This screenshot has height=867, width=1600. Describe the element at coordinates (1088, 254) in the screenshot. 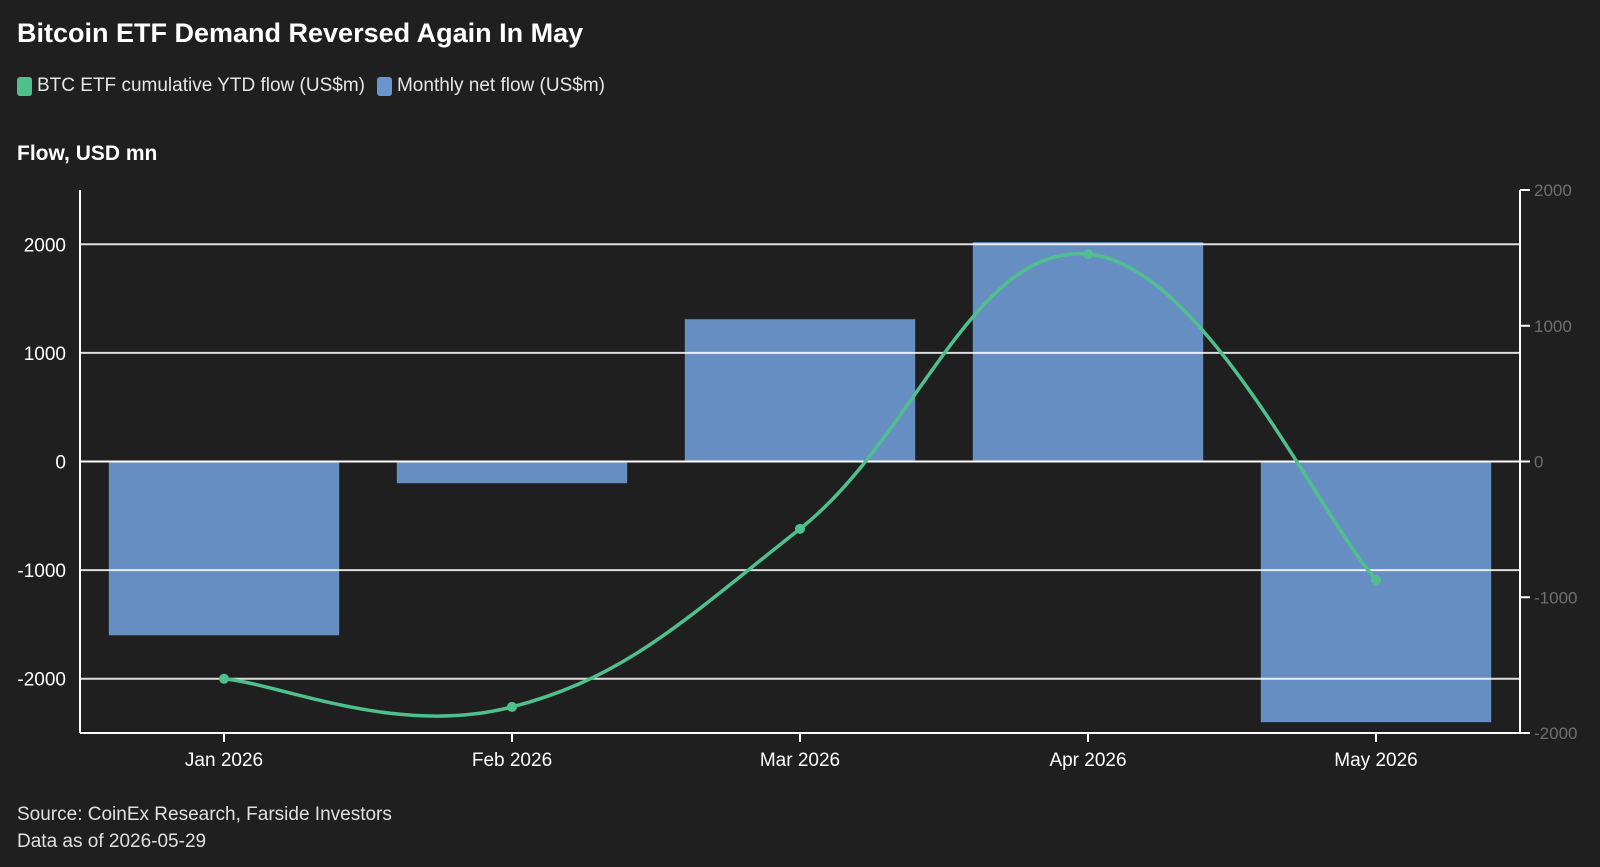

I see `line-point-apr-2026` at that location.